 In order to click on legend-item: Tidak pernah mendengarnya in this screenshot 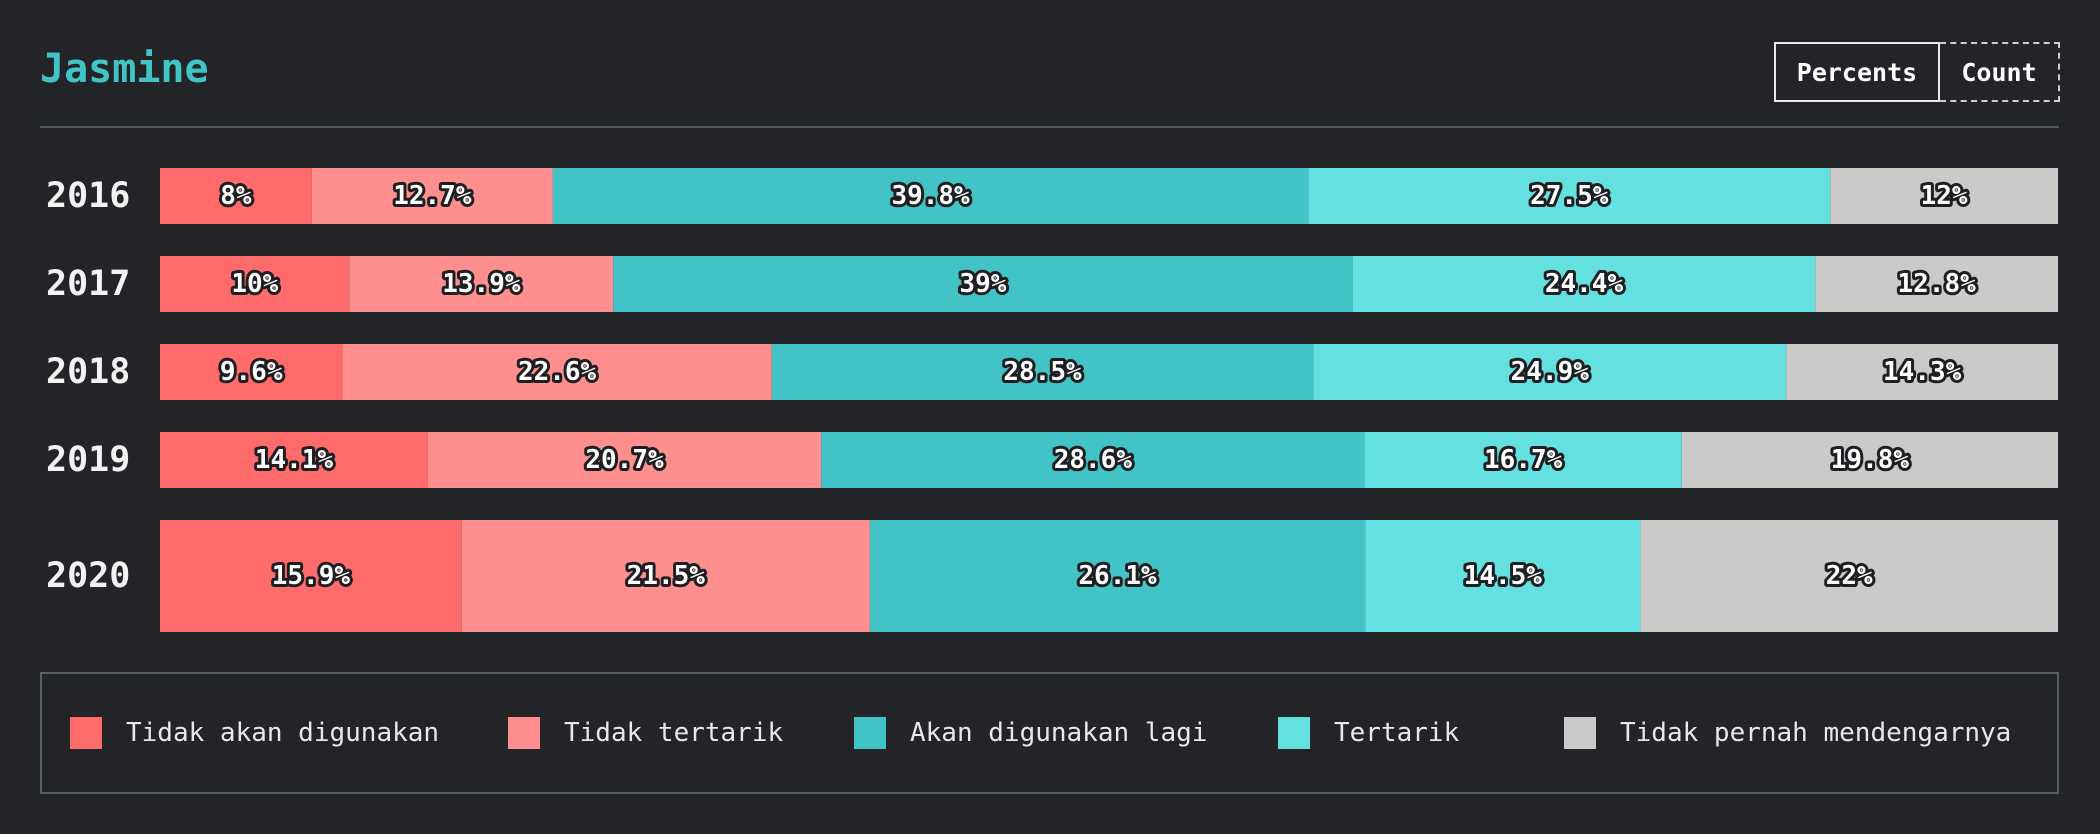, I will do `click(1787, 733)`.